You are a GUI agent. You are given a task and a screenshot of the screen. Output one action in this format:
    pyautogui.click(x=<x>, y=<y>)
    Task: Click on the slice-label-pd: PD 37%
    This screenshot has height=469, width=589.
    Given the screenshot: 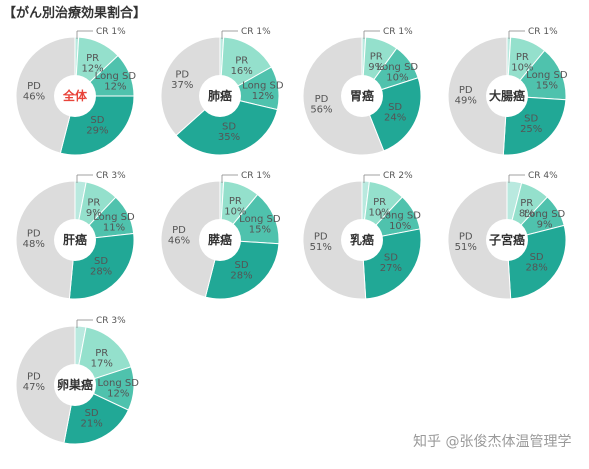 What is the action you would take?
    pyautogui.click(x=182, y=80)
    